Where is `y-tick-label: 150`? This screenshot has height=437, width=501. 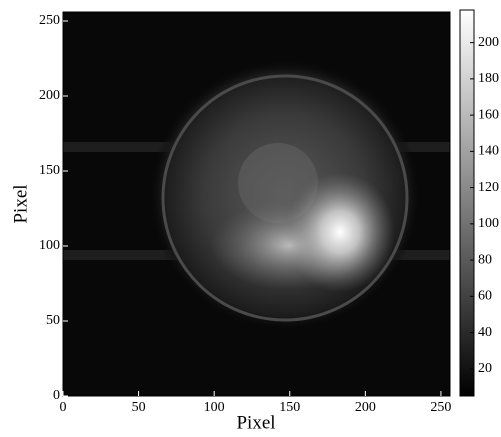 y-tick-label: 150 is located at coordinates (49, 170).